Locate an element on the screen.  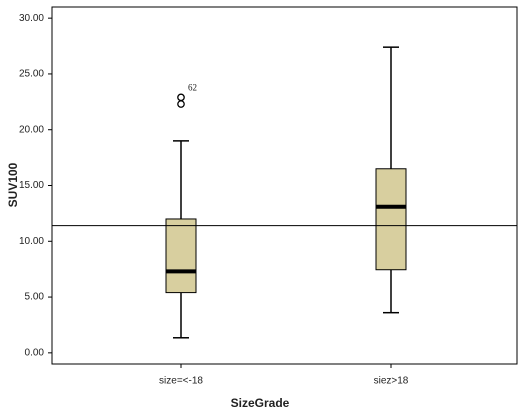
x-tick-label: size=<-18 is located at coordinates (181, 381).